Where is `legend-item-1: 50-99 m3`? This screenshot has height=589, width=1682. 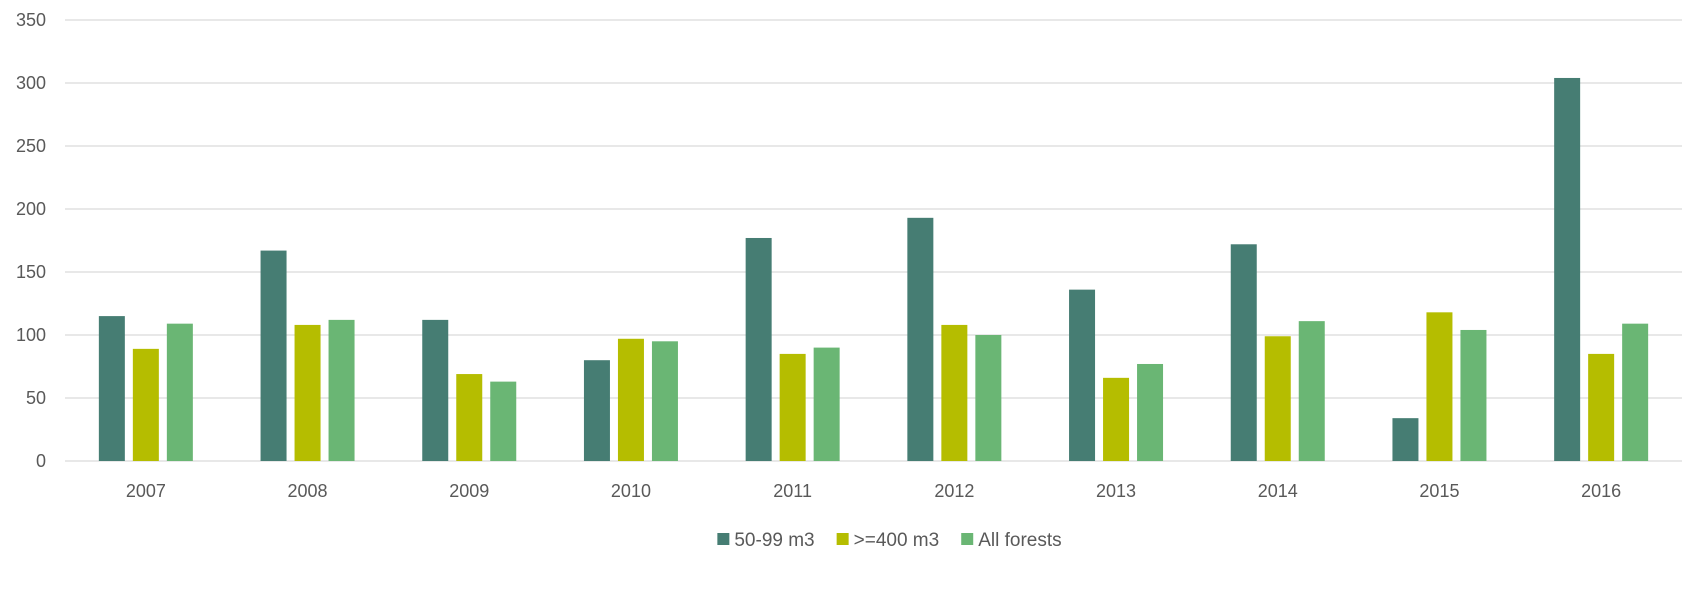
legend-item-1: 50-99 m3 is located at coordinates (766, 540).